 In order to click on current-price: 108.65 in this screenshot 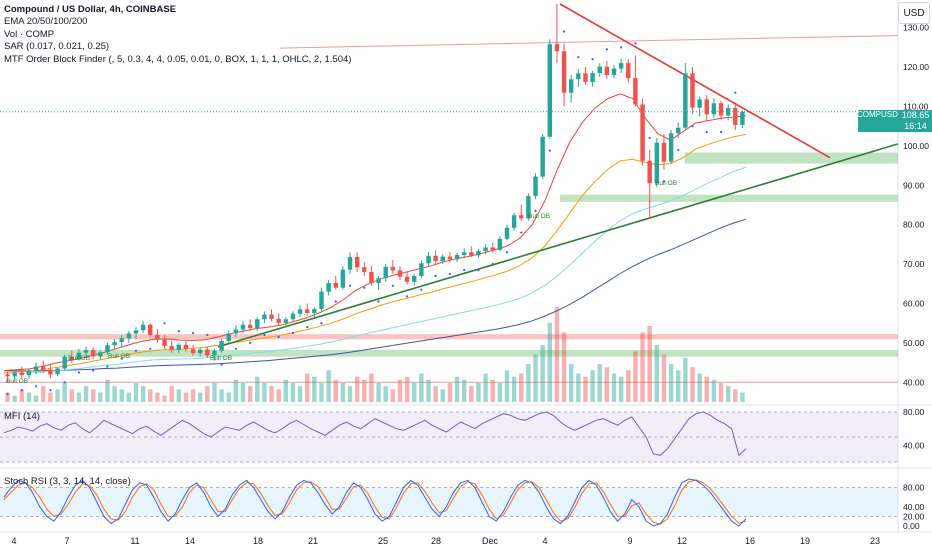, I will do `click(915, 115)`.